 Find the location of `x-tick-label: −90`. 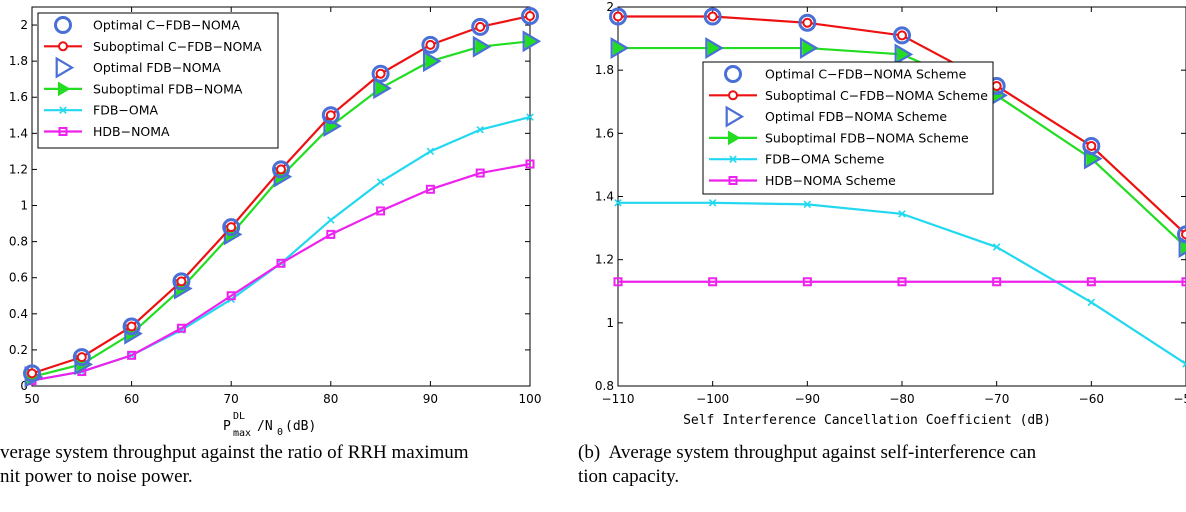

x-tick-label: −90 is located at coordinates (807, 399).